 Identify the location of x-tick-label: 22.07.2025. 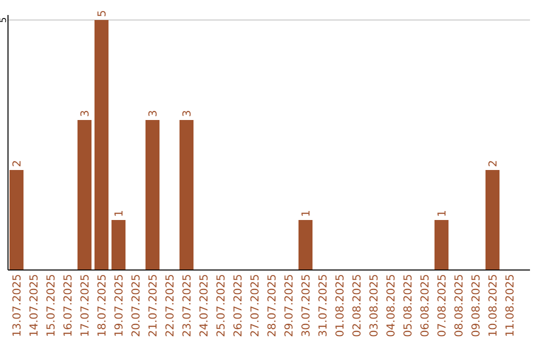
(170, 305).